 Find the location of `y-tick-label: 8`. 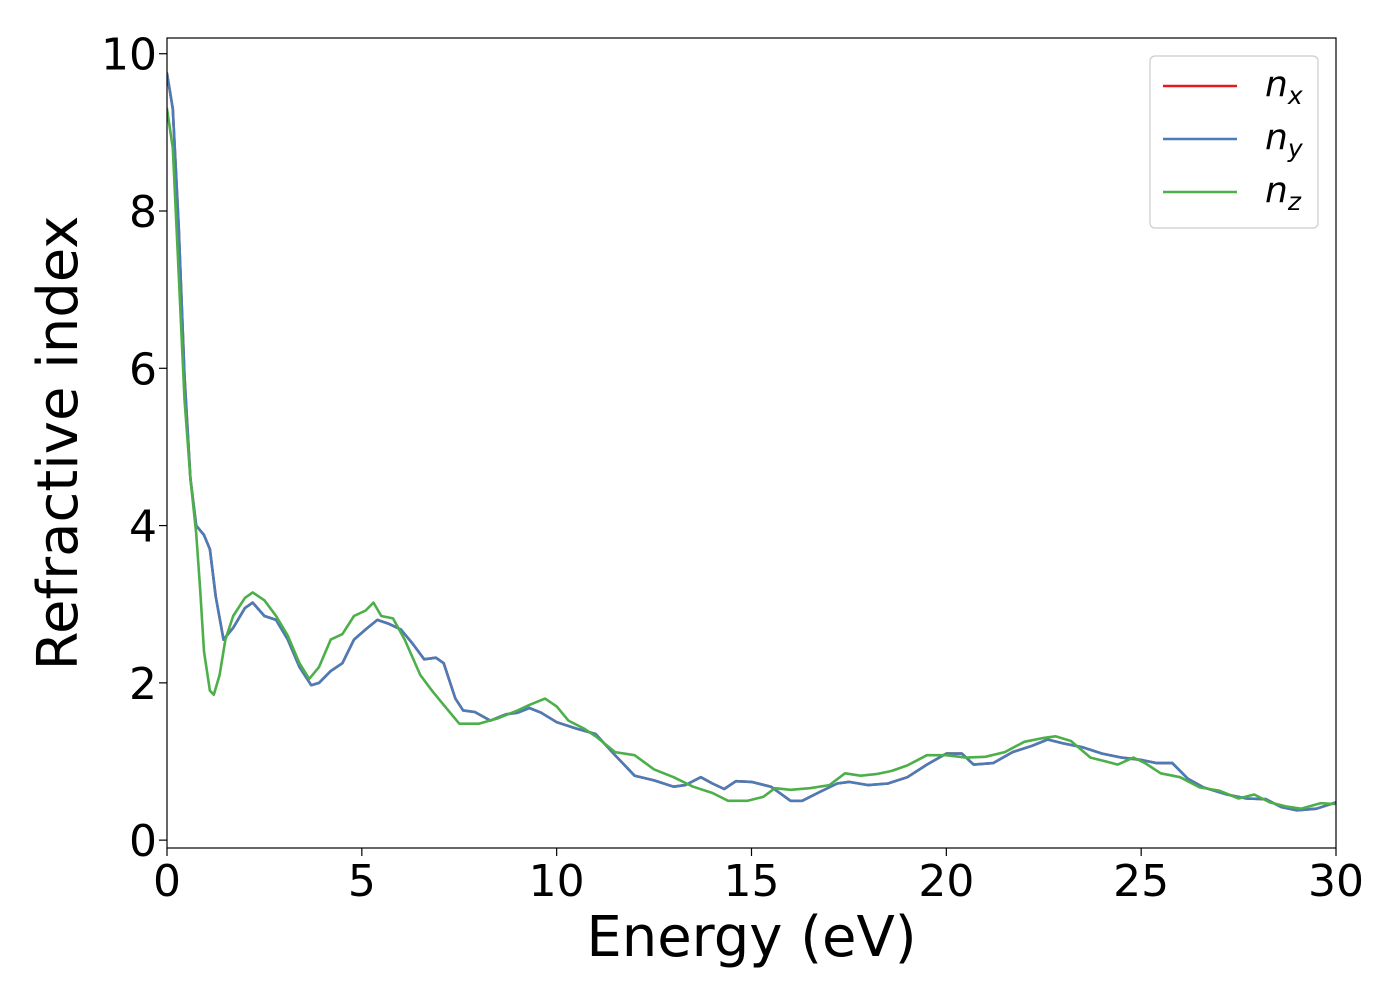

y-tick-label: 8 is located at coordinates (143, 212).